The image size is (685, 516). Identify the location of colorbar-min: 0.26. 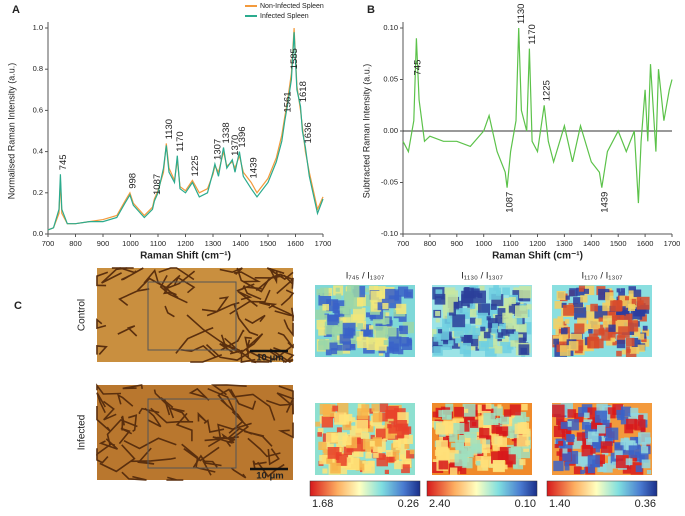
(408, 504).